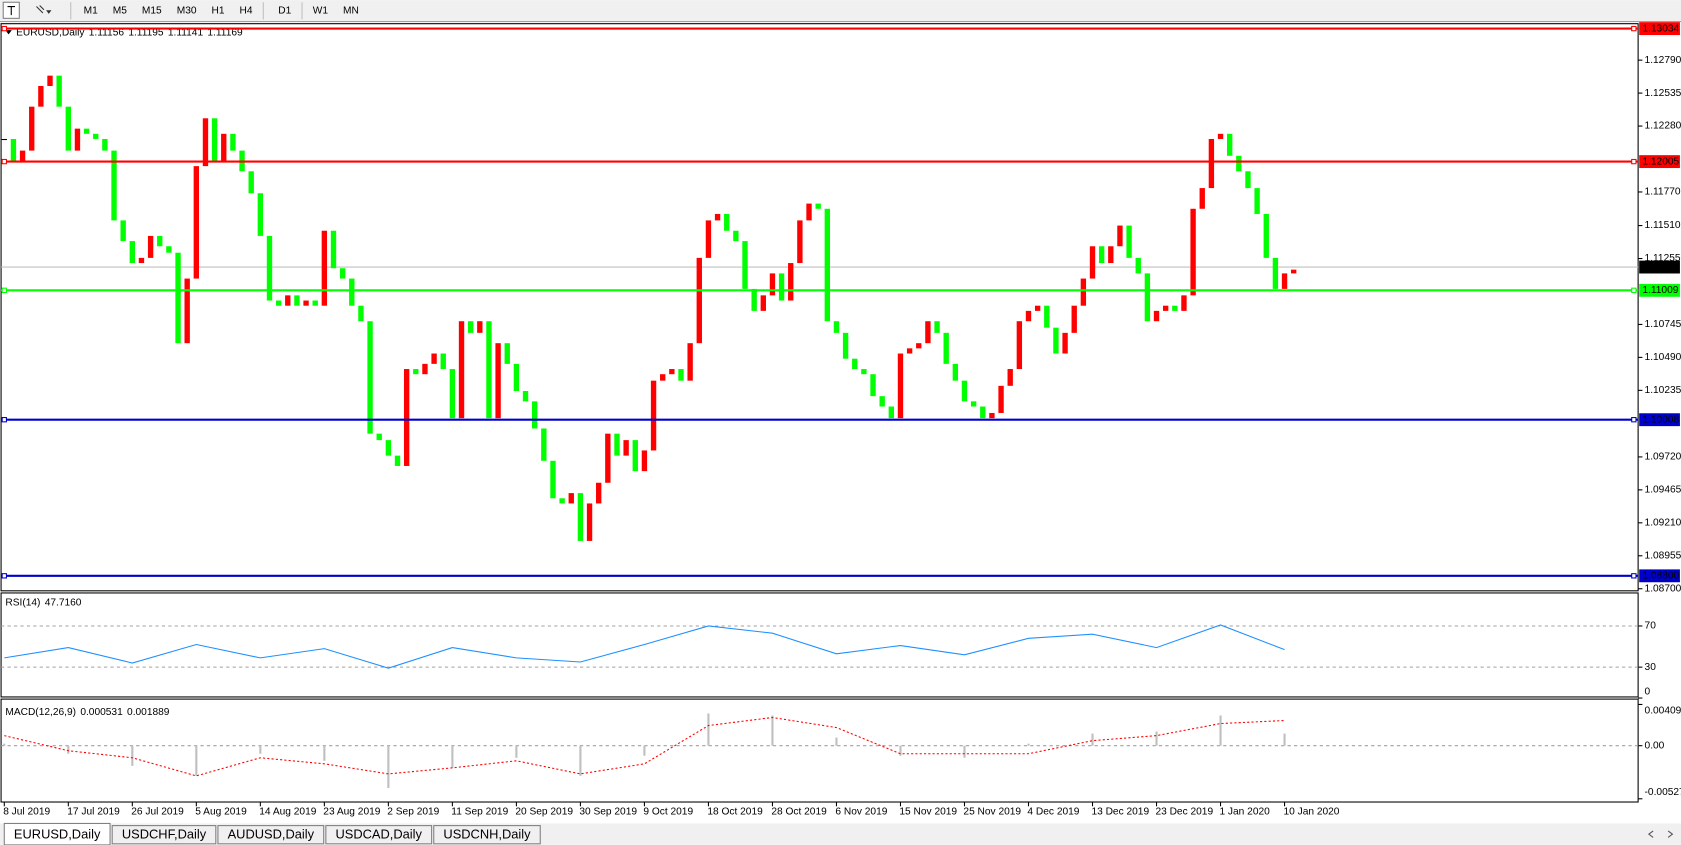  What do you see at coordinates (148, 712) in the screenshot?
I see `indicator-value: 0.001889` at bounding box center [148, 712].